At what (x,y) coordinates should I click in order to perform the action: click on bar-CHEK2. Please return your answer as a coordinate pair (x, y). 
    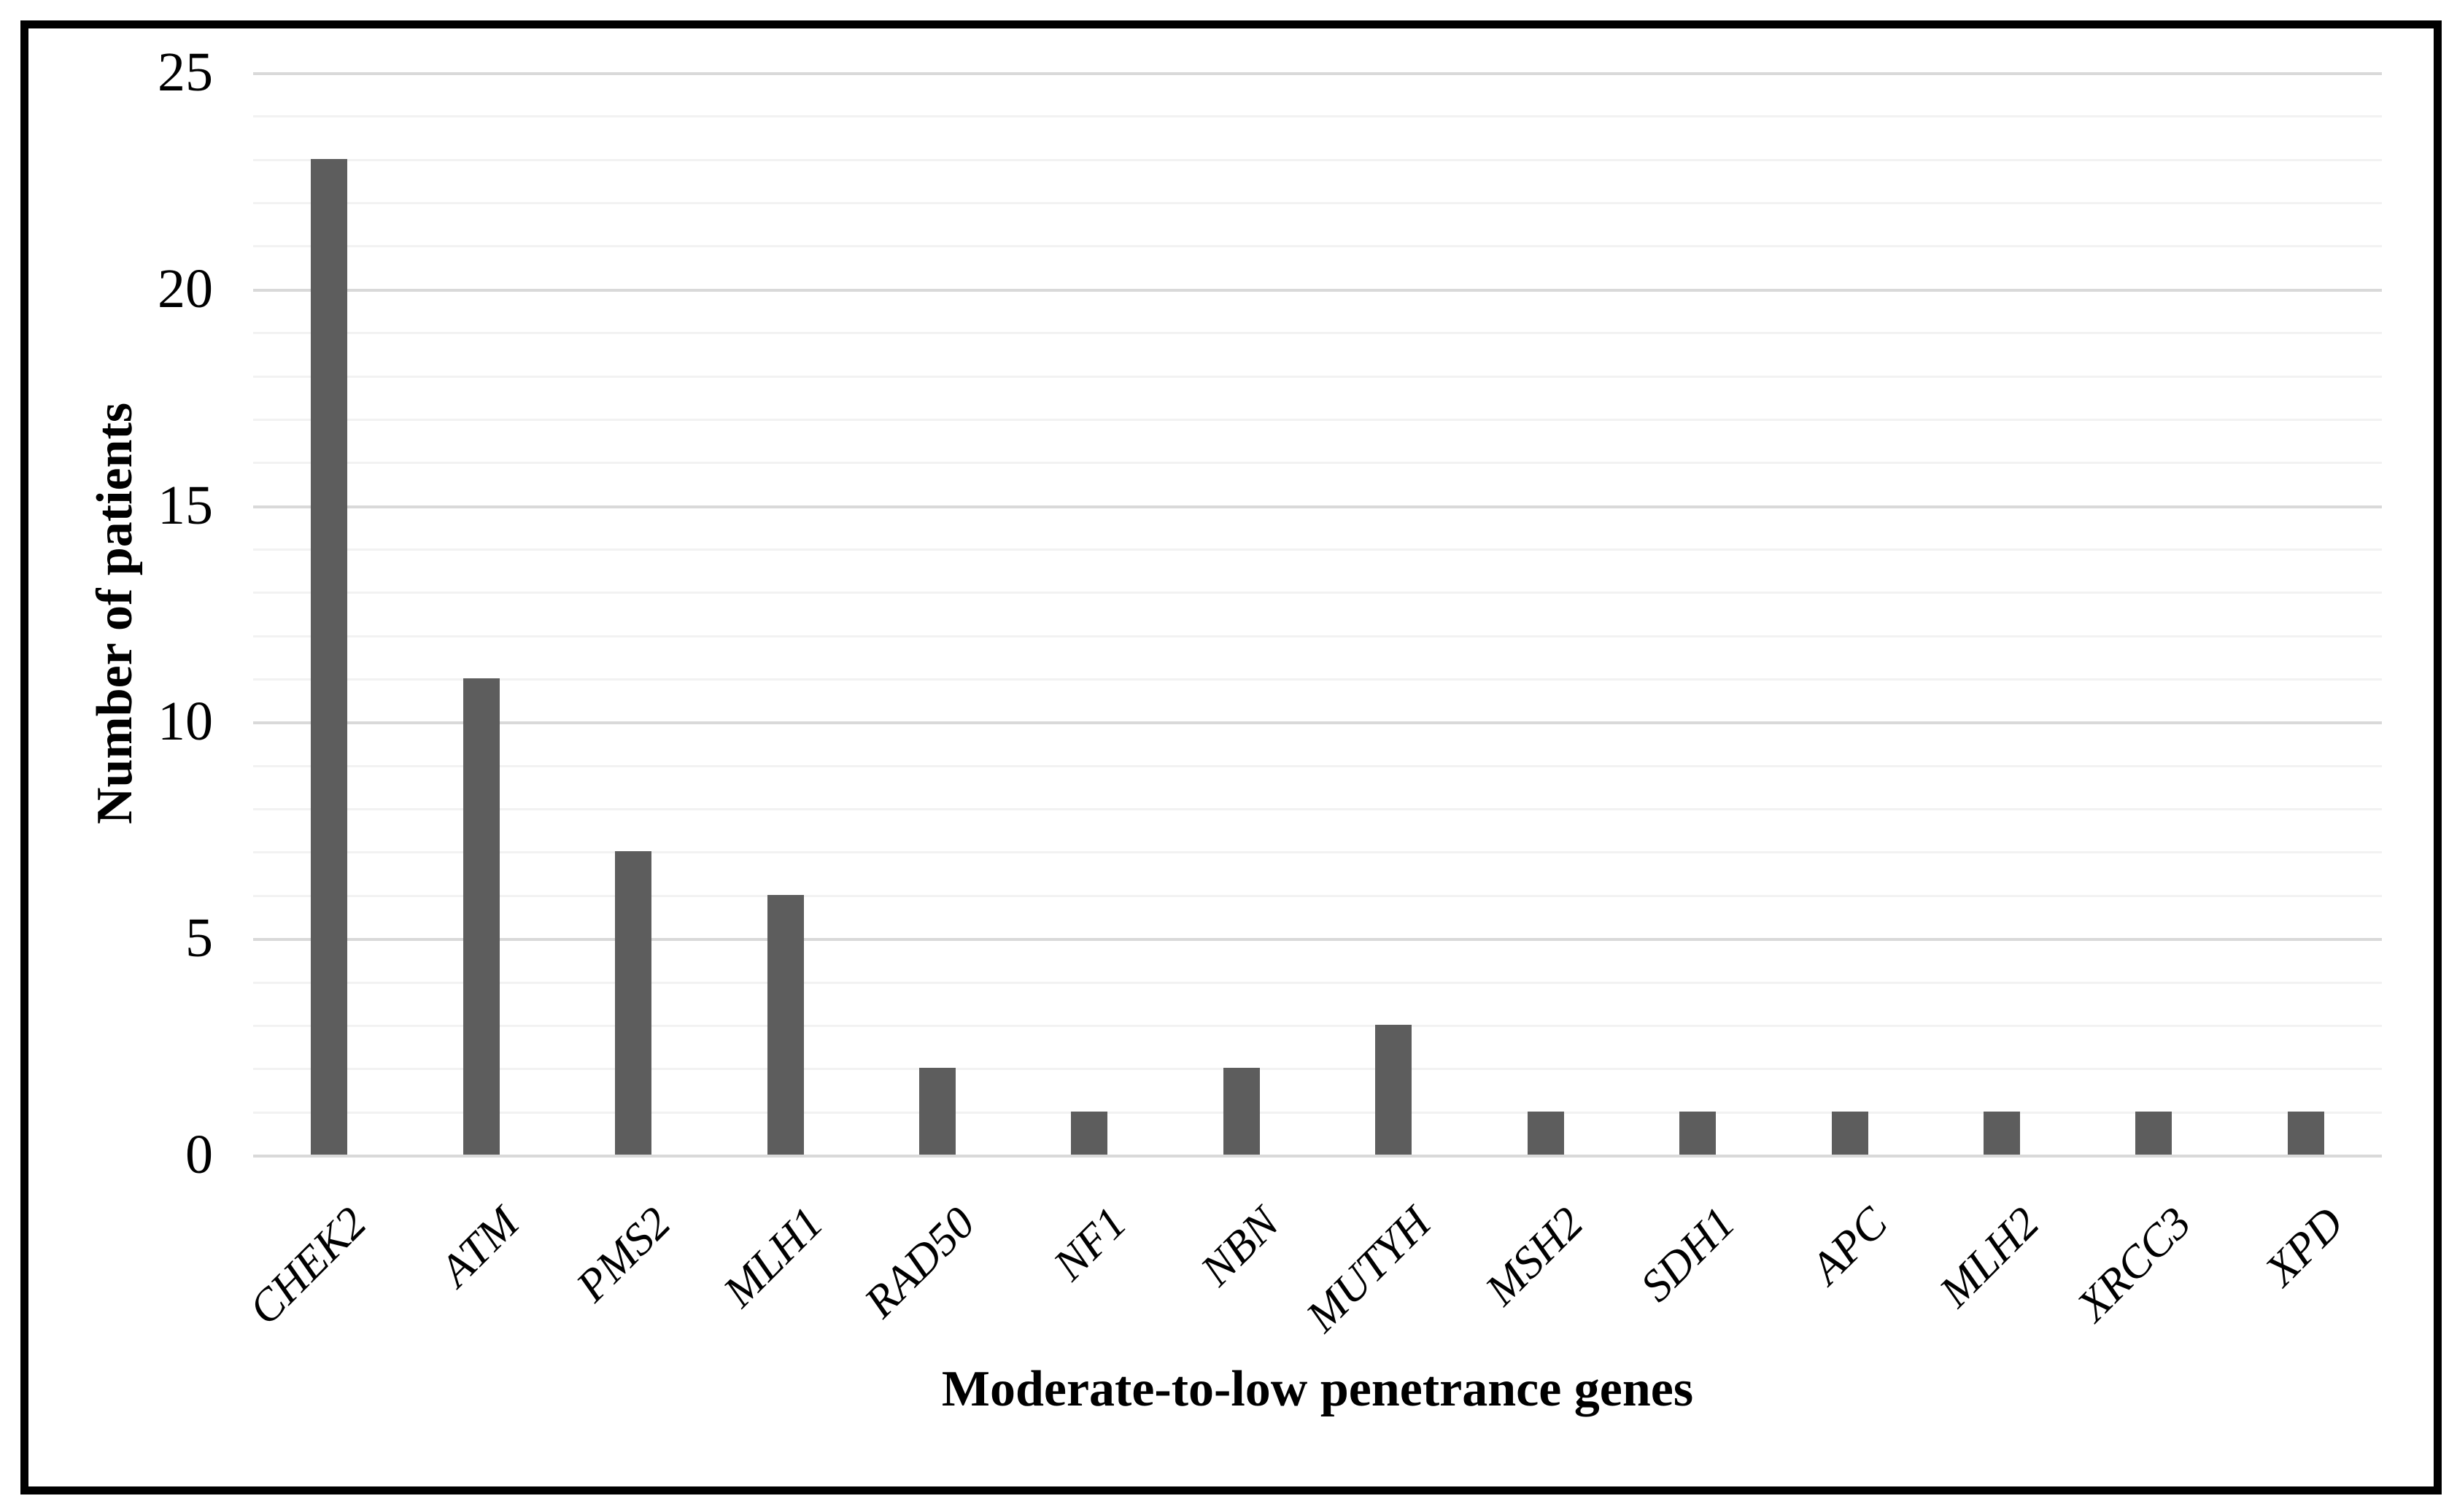
    Looking at the image, I should click on (329, 657).